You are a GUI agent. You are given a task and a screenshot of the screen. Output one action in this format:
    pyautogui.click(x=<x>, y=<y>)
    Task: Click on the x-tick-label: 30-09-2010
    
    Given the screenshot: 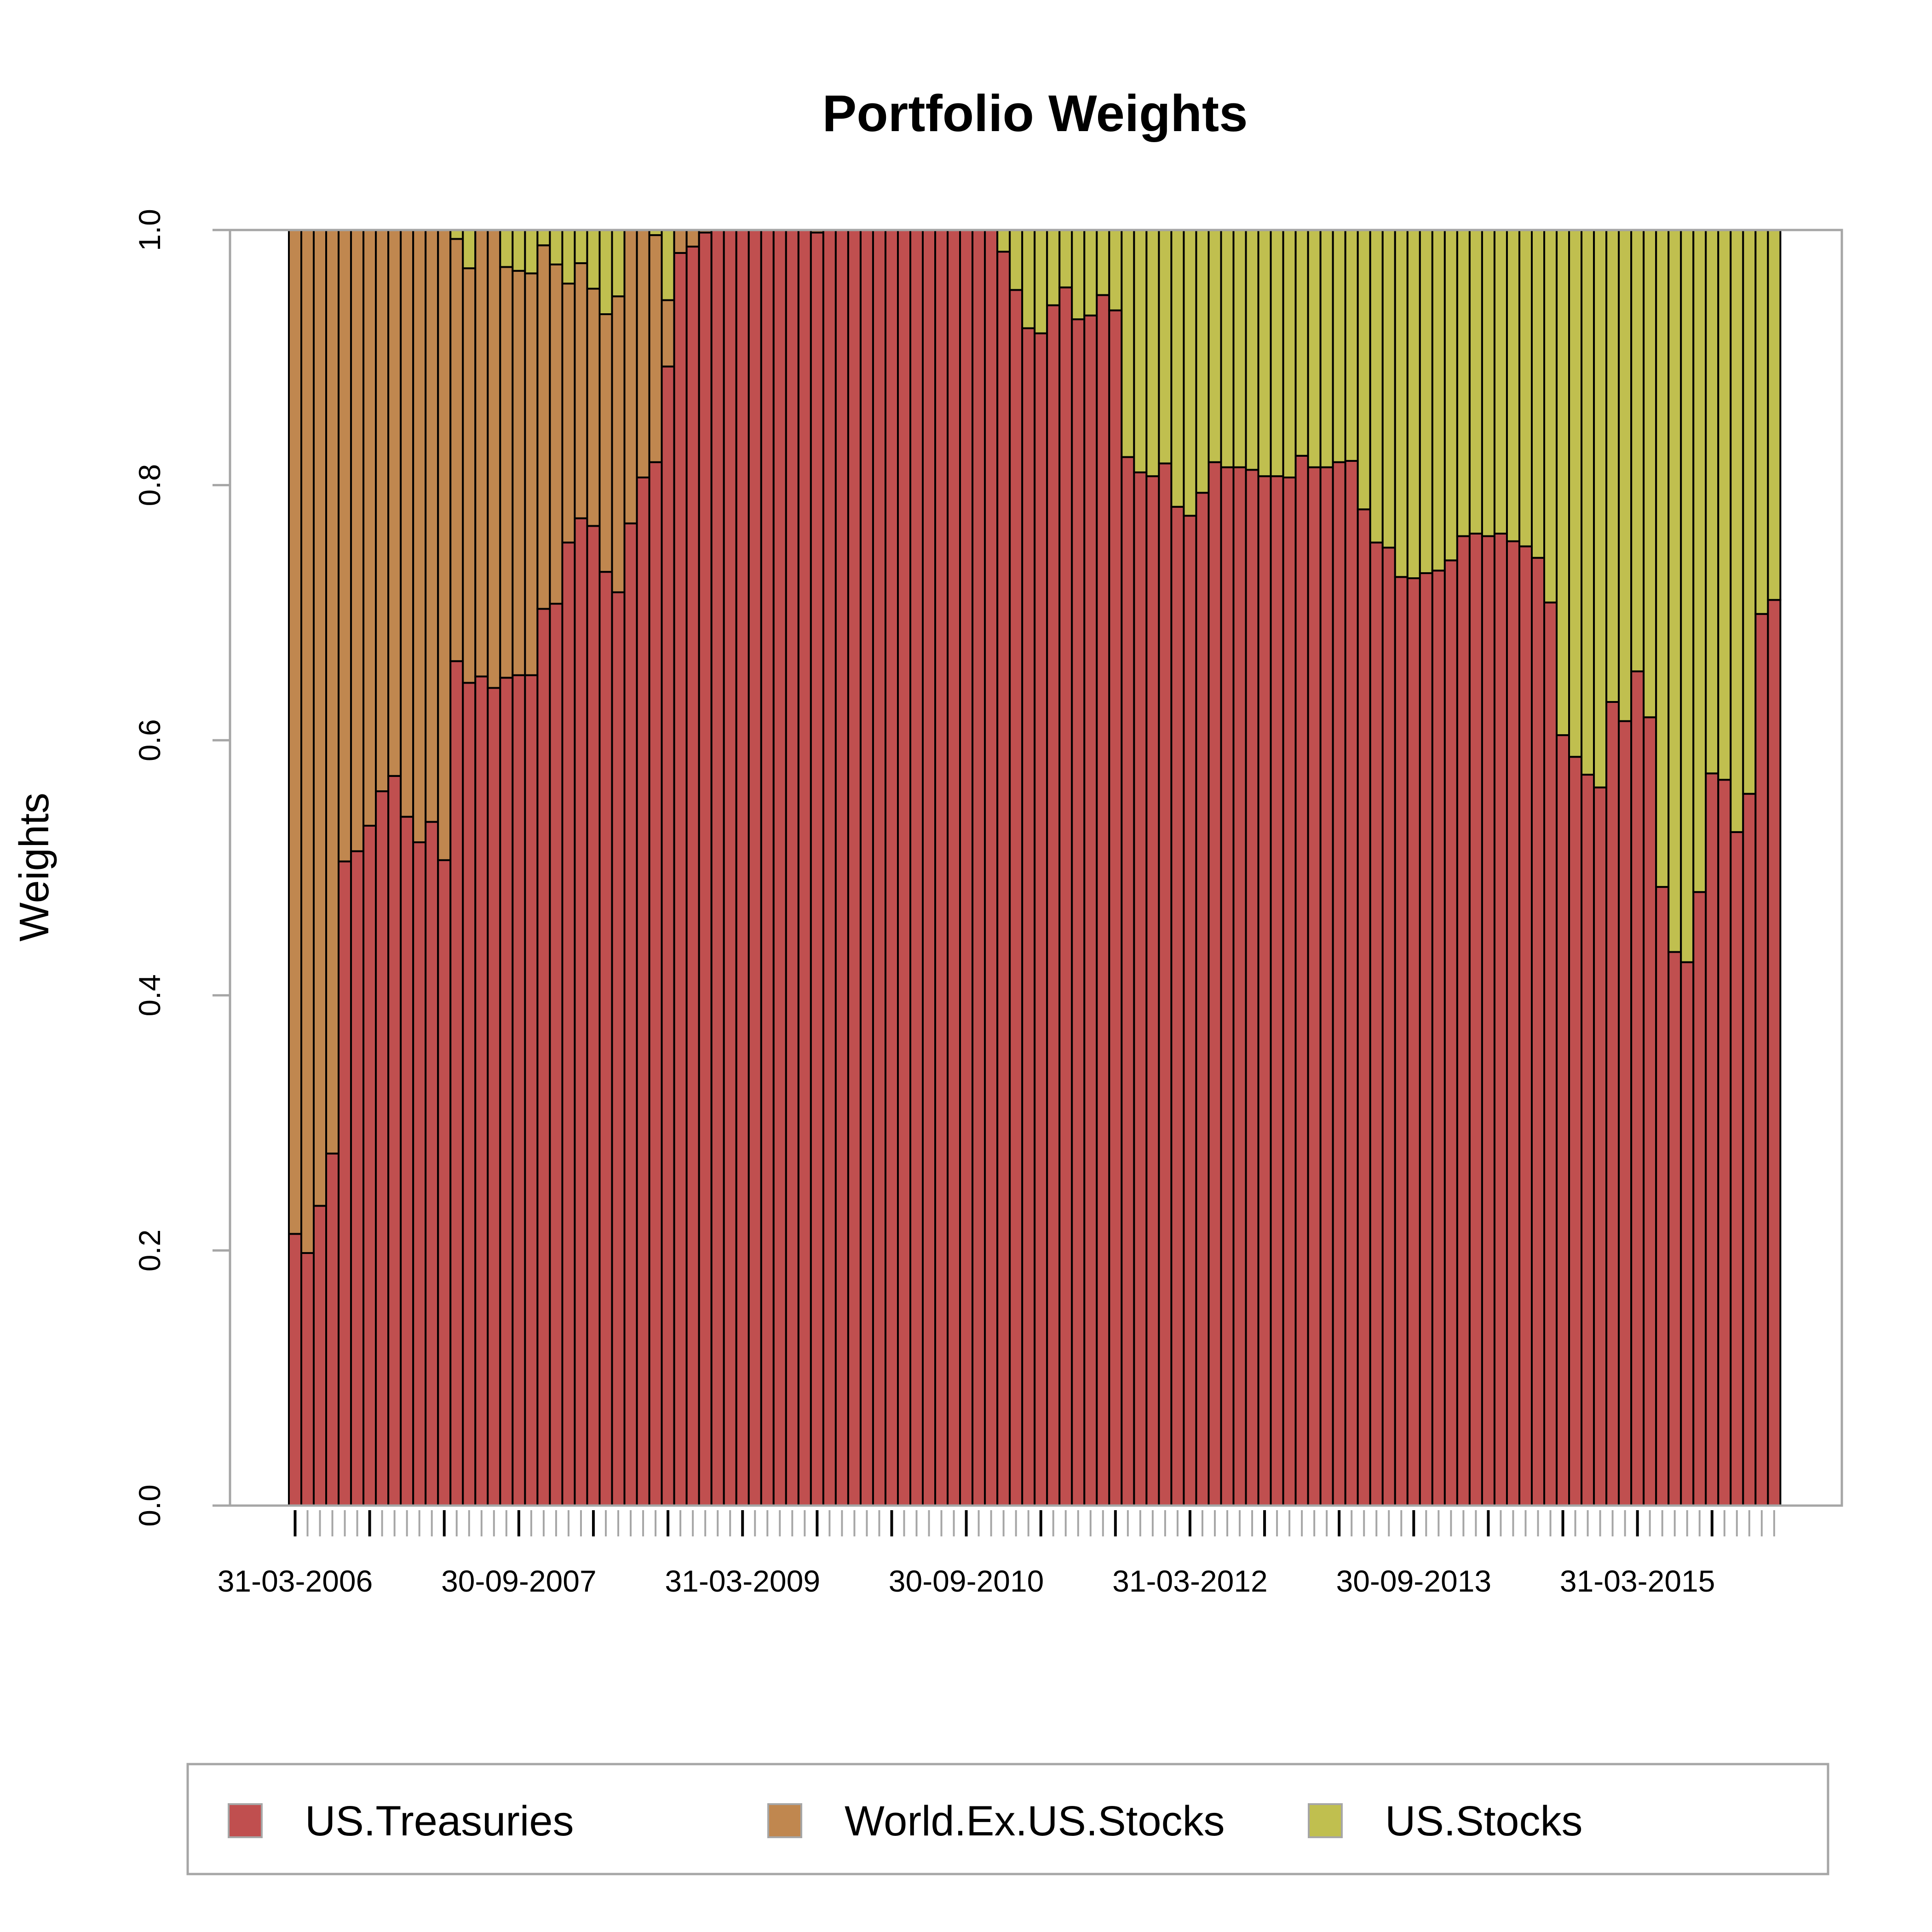 What is the action you would take?
    pyautogui.click(x=966, y=1581)
    